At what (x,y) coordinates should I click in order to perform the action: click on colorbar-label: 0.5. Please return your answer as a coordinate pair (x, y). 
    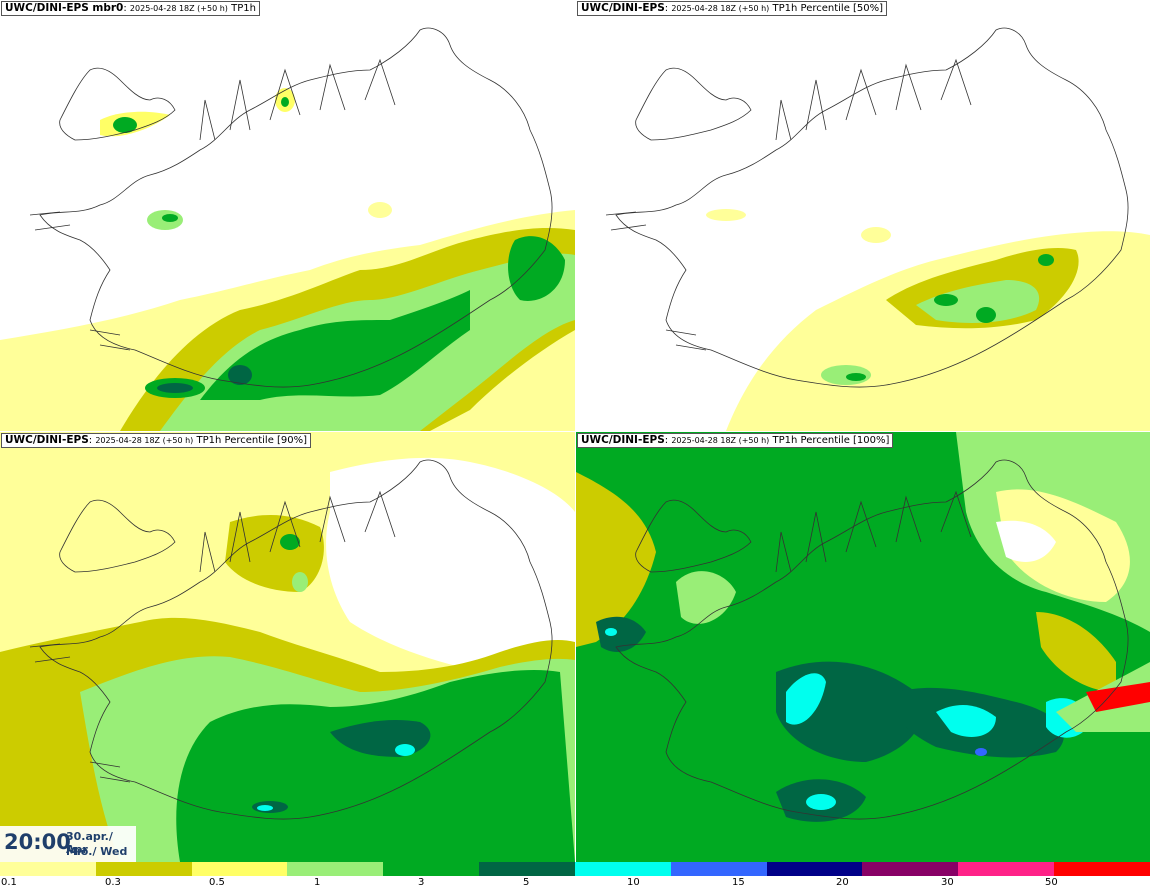
    Looking at the image, I should click on (217, 882).